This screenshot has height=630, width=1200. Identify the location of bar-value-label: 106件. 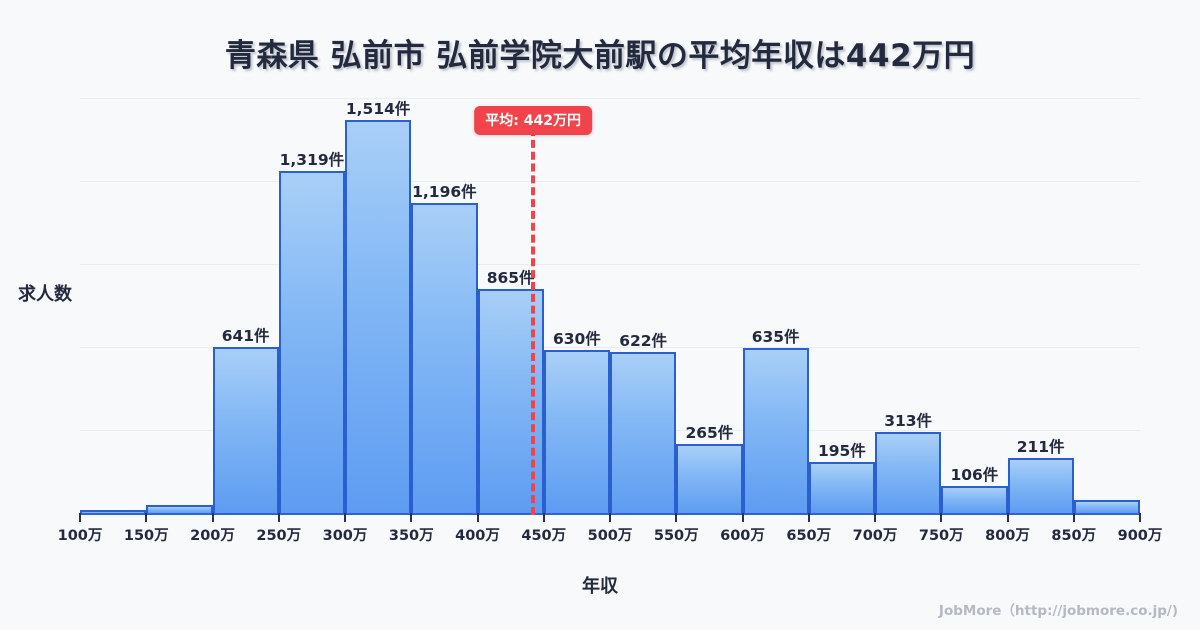
(974, 474).